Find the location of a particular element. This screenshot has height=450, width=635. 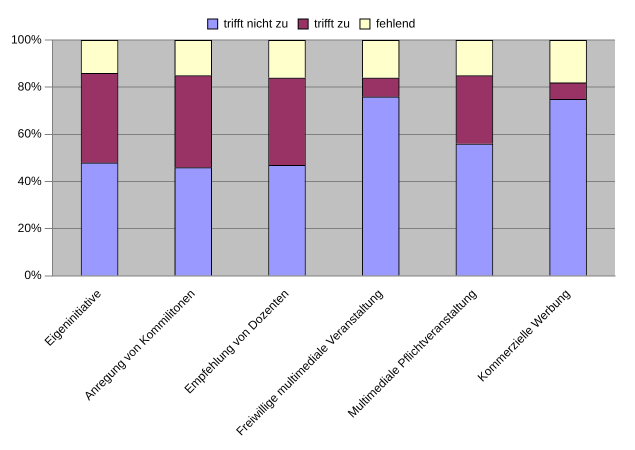

y-tick-label: 40% is located at coordinates (30, 181).